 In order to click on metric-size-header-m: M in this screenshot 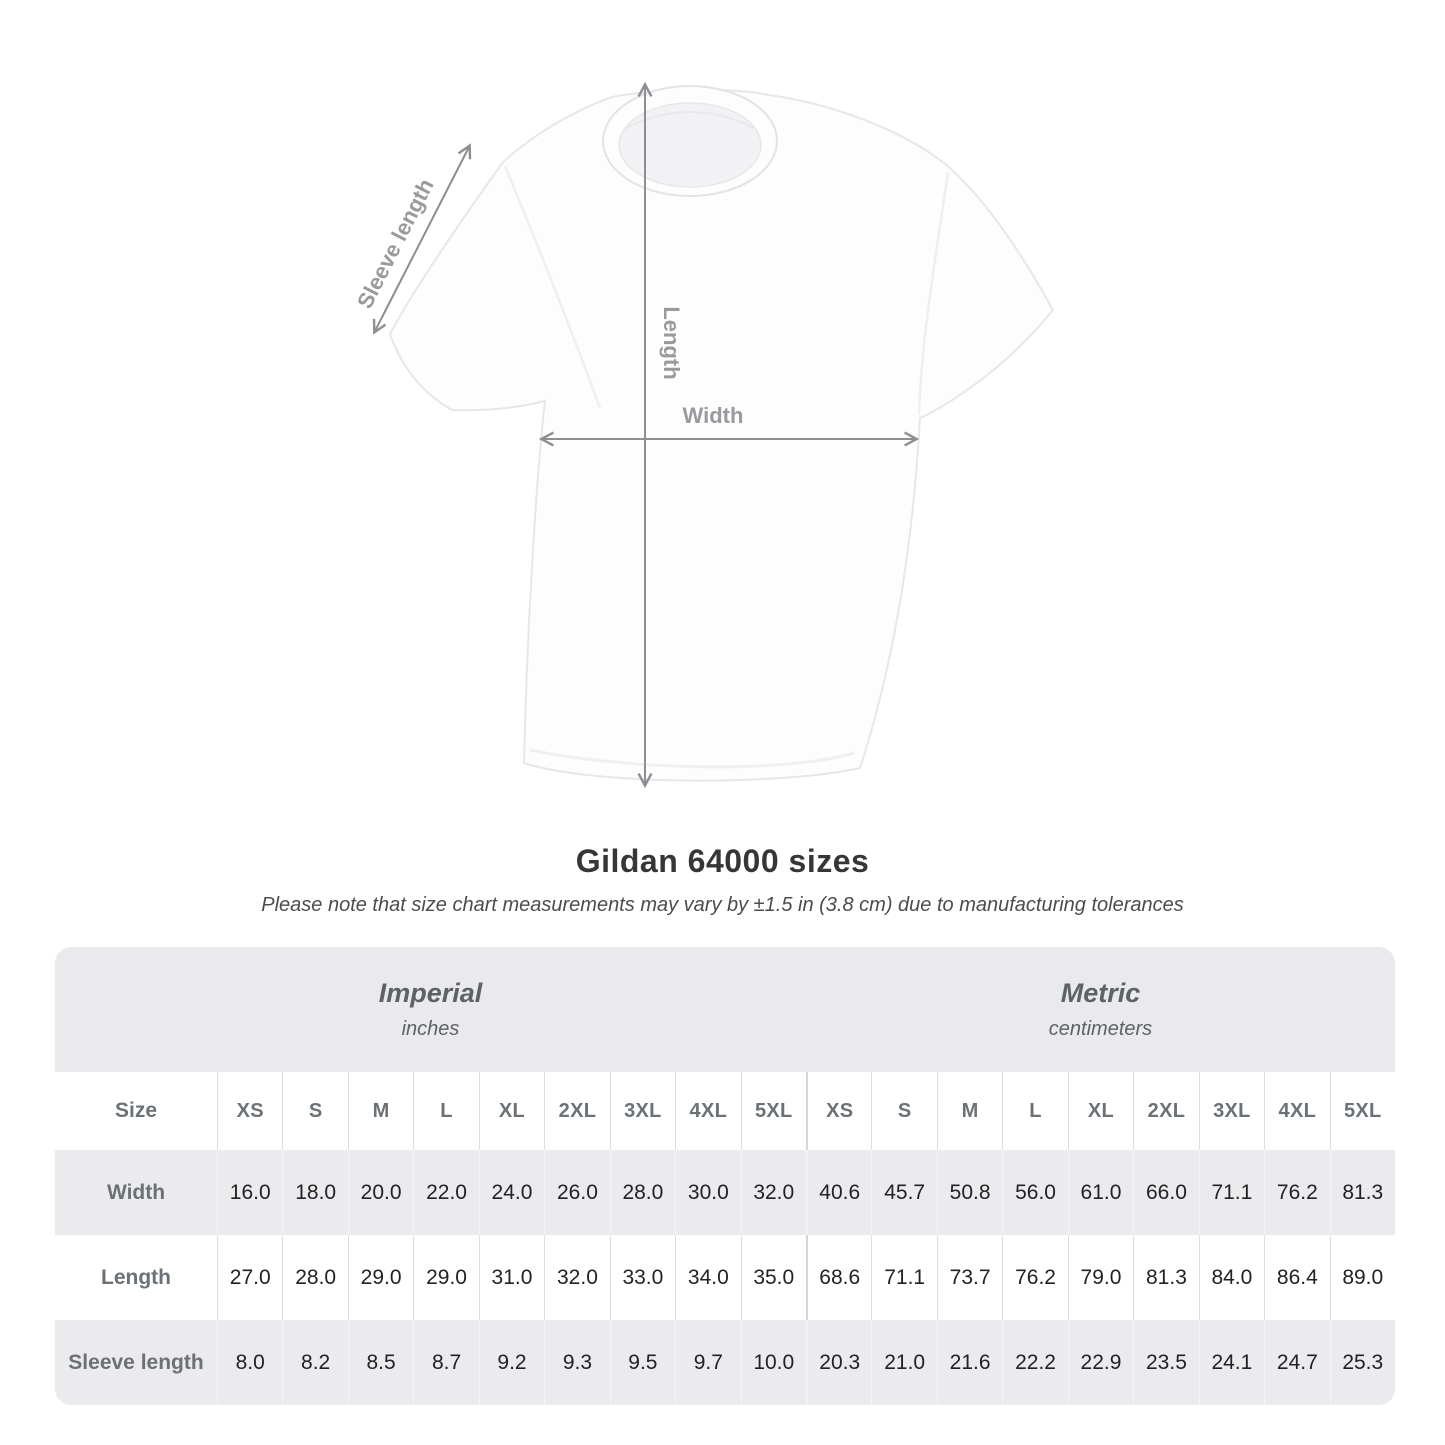, I will do `click(969, 1111)`.